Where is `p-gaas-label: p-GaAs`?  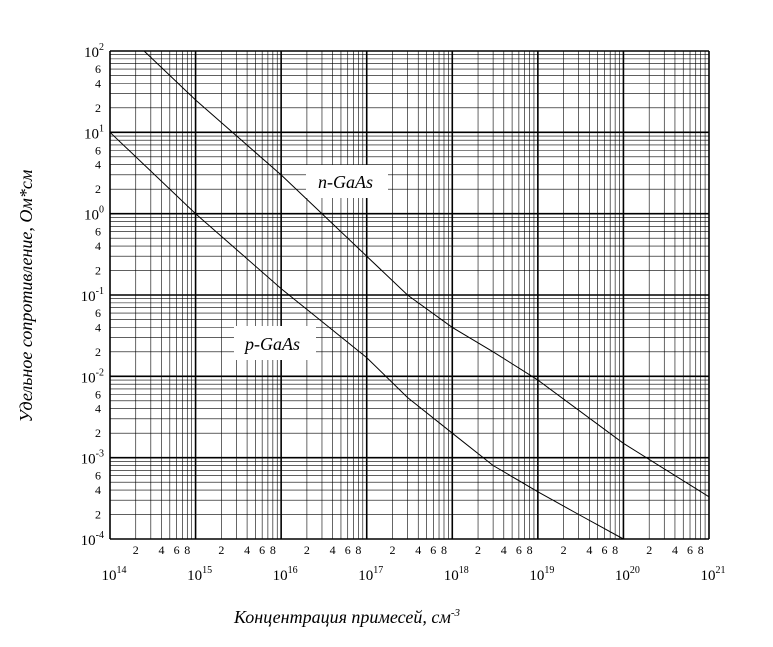
p-gaas-label: p-GaAs is located at coordinates (271, 344).